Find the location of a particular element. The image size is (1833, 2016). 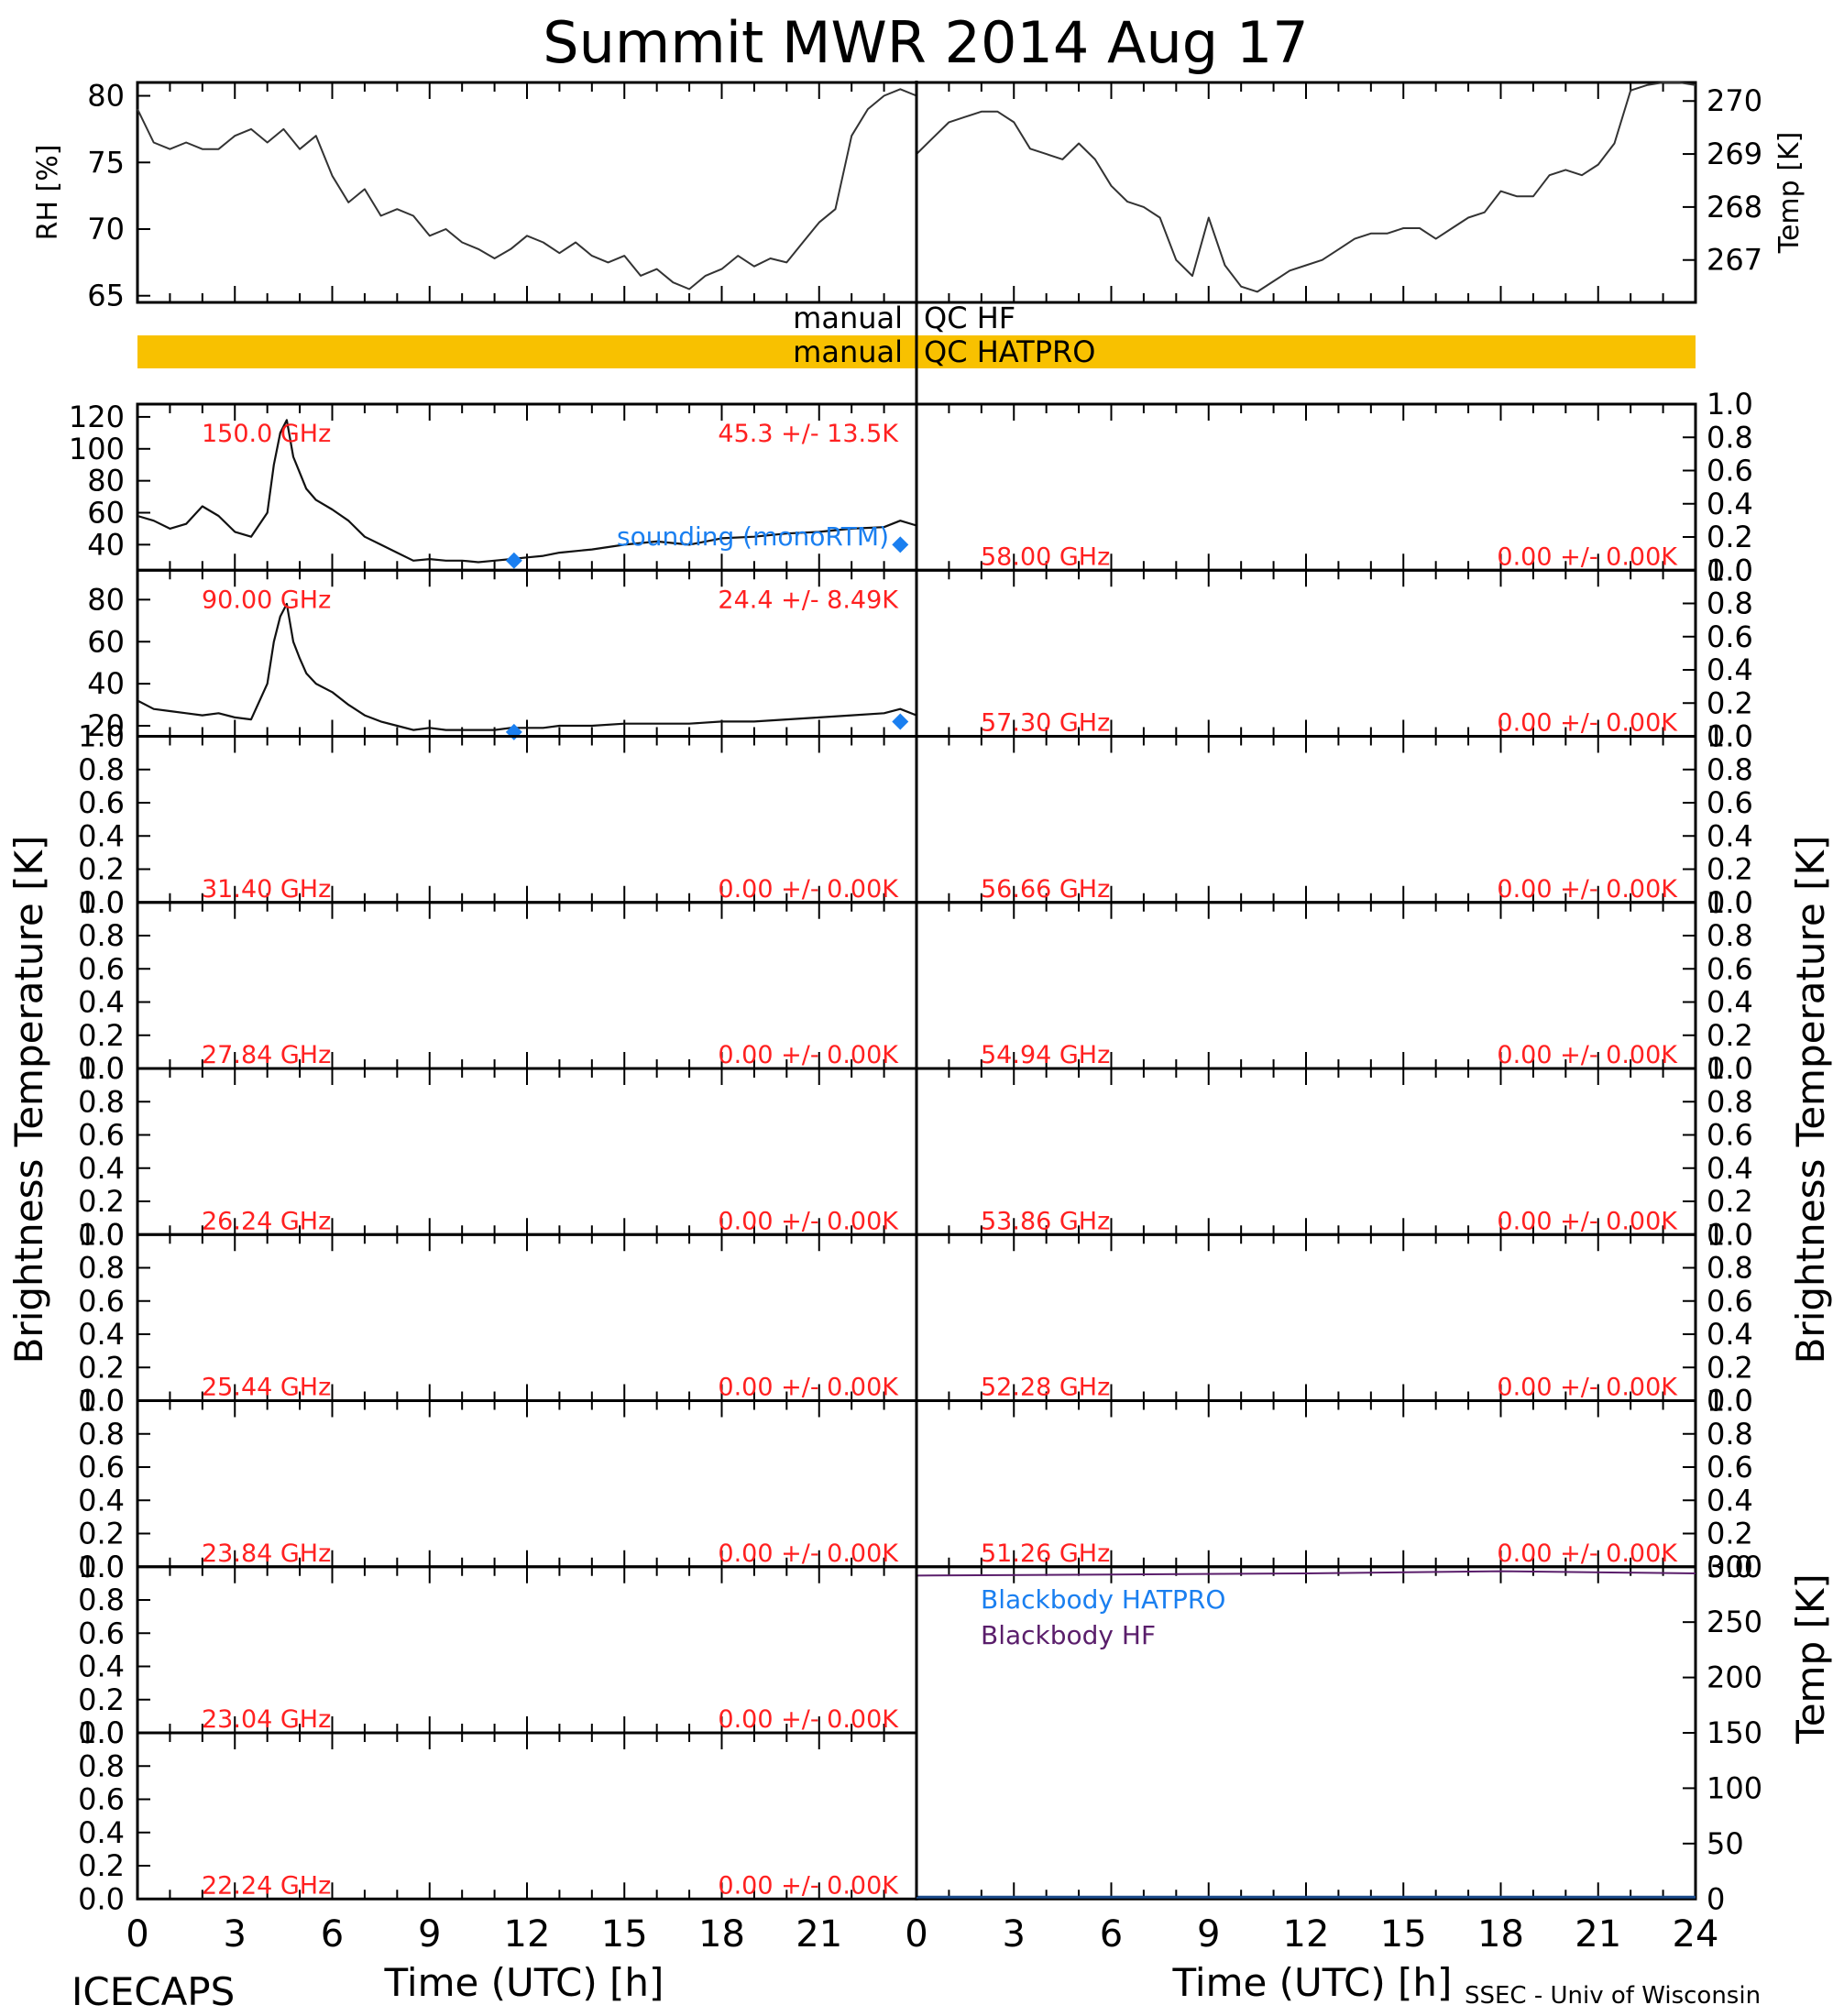

ch31-stat-label: 0.00 +/- 0.00K is located at coordinates (808, 889).